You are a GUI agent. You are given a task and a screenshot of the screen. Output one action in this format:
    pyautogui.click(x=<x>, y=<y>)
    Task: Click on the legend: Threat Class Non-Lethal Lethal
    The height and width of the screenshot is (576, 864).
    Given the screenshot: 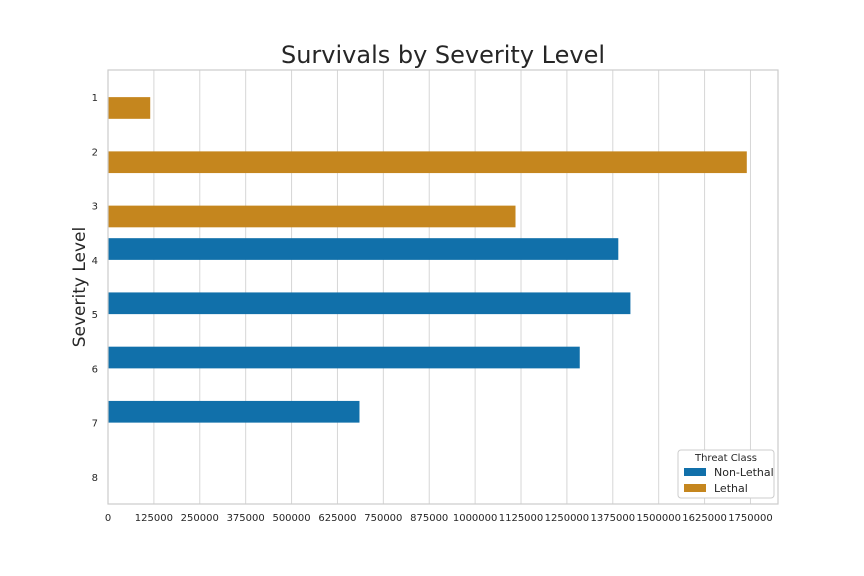 What is the action you would take?
    pyautogui.click(x=726, y=474)
    